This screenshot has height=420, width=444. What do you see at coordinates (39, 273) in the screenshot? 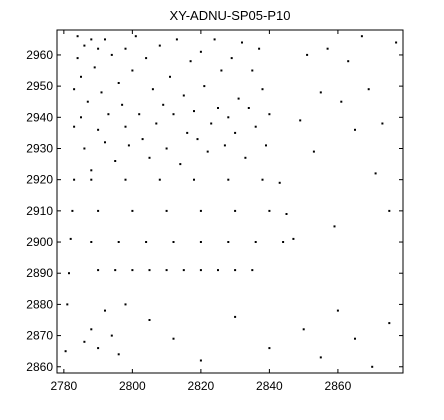
I see `y-tick-label: 2890` at bounding box center [39, 273].